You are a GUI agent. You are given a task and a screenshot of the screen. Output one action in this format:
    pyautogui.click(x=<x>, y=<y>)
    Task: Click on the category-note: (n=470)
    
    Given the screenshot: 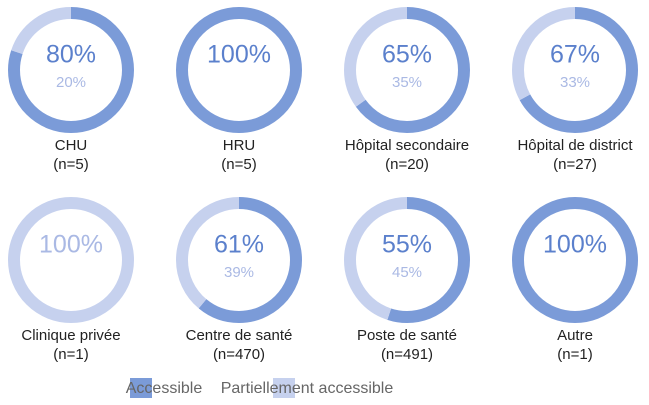 What is the action you would take?
    pyautogui.click(x=239, y=354)
    